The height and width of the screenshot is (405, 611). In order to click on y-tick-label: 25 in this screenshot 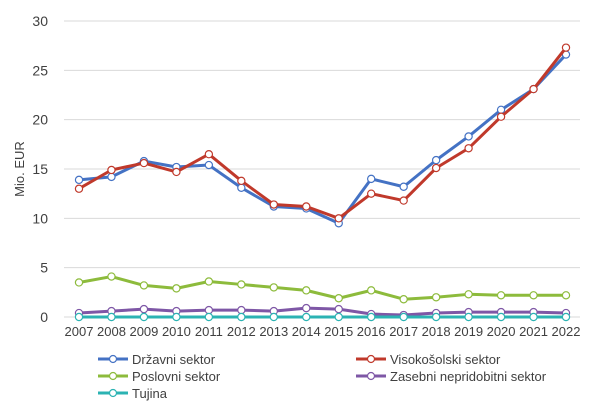, I will do `click(40, 70)`.